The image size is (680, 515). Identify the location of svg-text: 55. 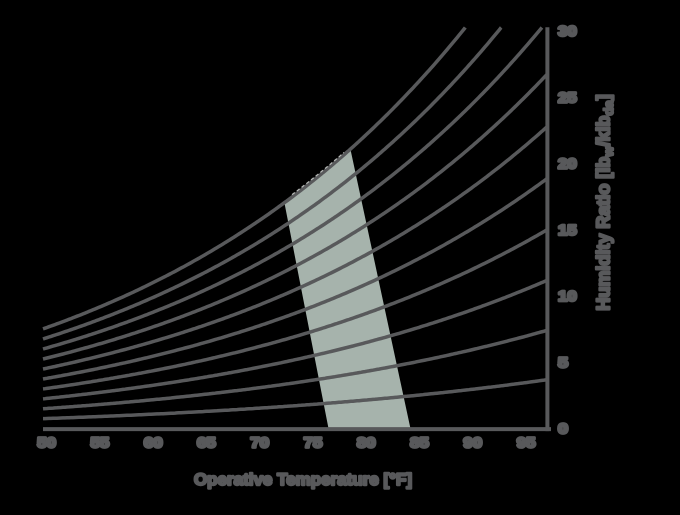
(100, 442).